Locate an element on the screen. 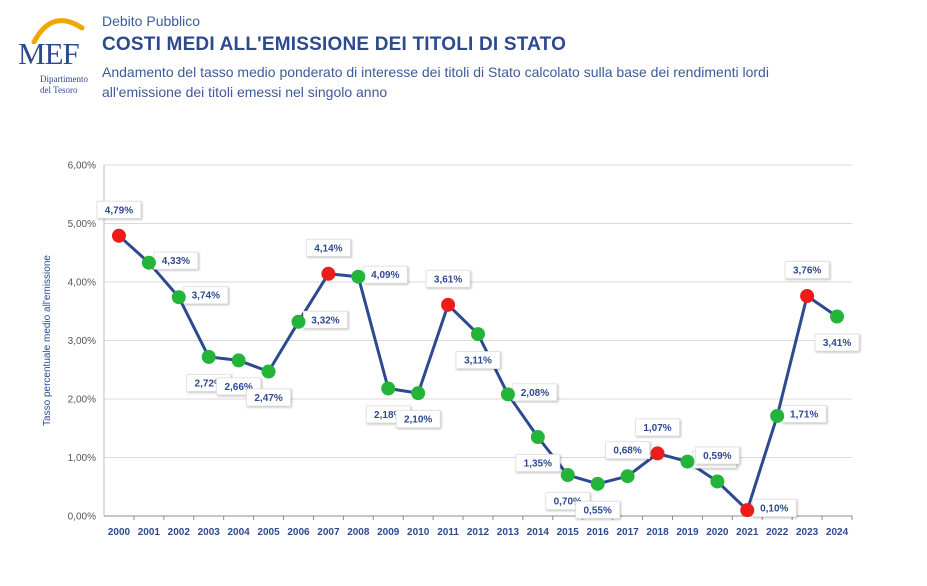  x-tick-label: 2010 is located at coordinates (418, 532).